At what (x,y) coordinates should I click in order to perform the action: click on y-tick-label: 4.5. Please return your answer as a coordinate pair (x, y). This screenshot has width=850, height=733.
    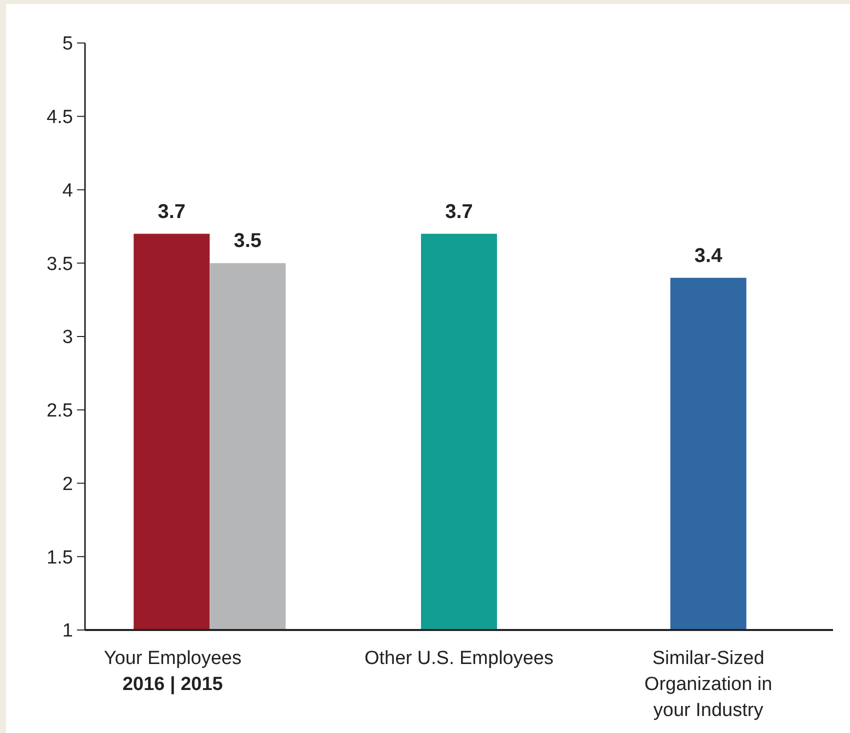
    Looking at the image, I should click on (59, 117).